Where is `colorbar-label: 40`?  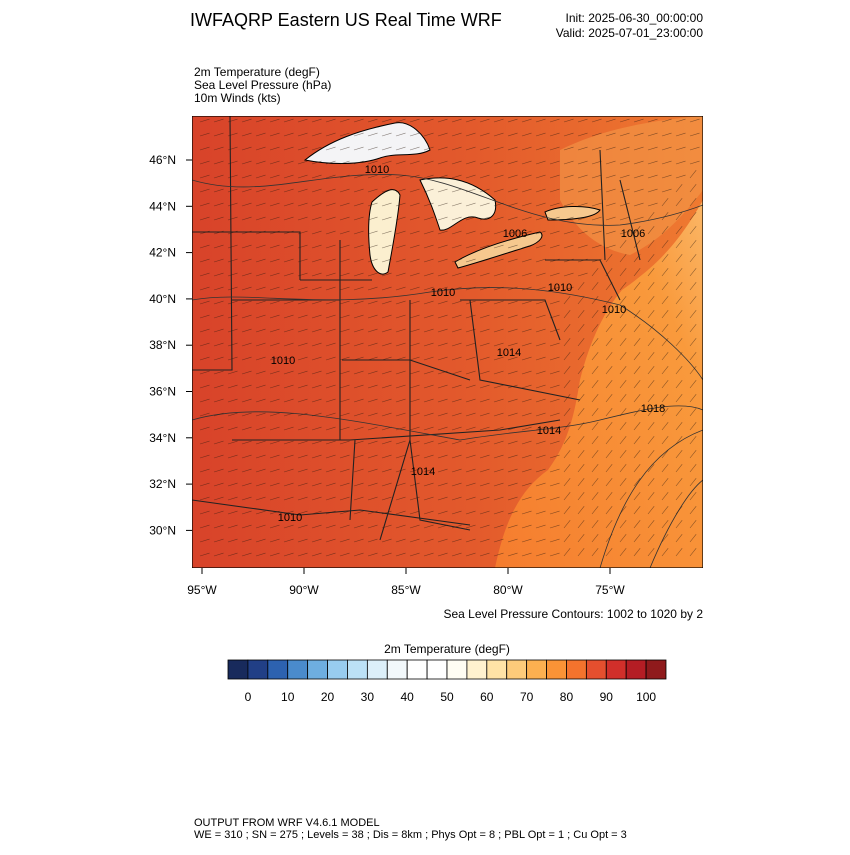
colorbar-label: 40 is located at coordinates (408, 697).